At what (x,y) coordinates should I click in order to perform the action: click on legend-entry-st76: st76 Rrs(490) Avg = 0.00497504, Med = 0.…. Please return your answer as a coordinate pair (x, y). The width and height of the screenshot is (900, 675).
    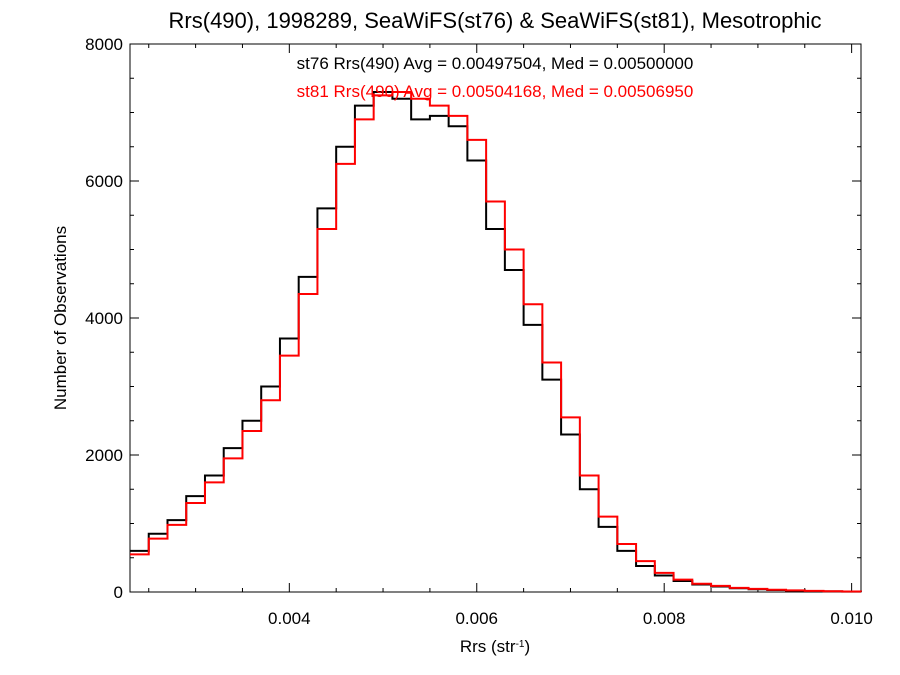
    Looking at the image, I should click on (495, 63).